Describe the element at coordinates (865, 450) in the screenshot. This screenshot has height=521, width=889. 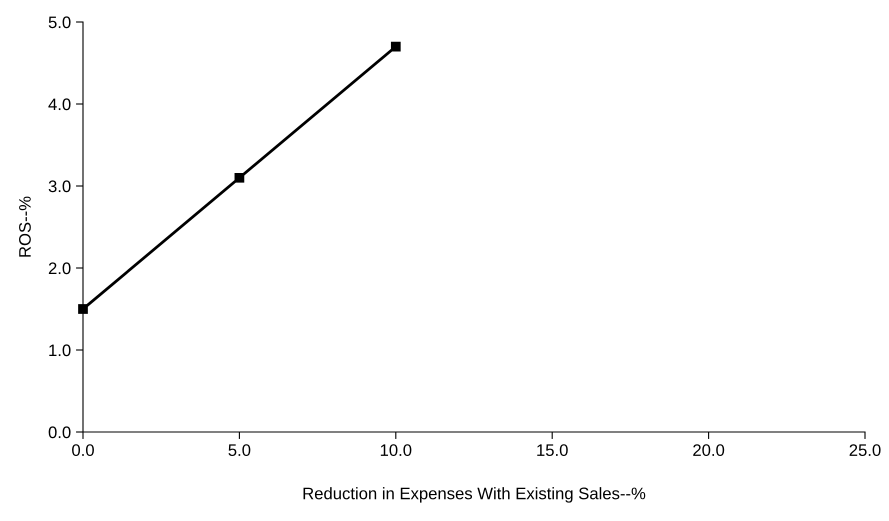
I see `x-tick-label: 25.0` at that location.